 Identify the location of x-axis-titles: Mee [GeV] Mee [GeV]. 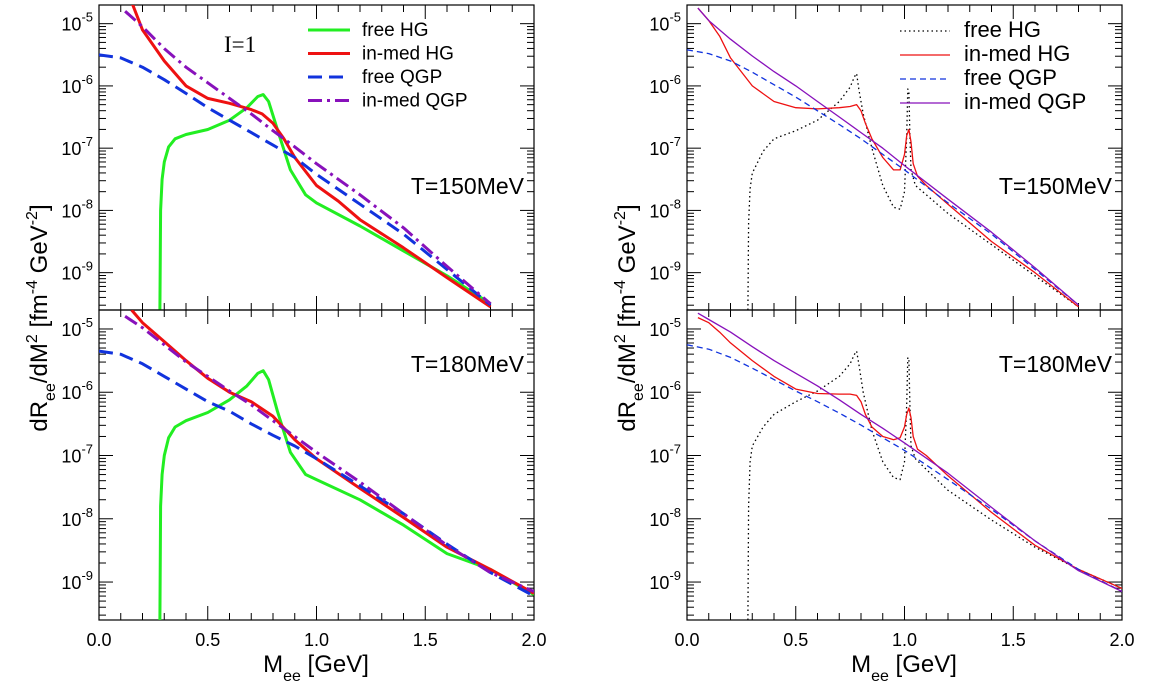
(610, 668).